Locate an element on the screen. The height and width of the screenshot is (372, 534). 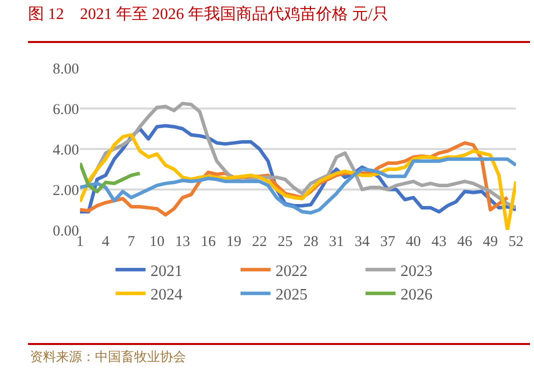
legend-label: 2026 is located at coordinates (416, 295).